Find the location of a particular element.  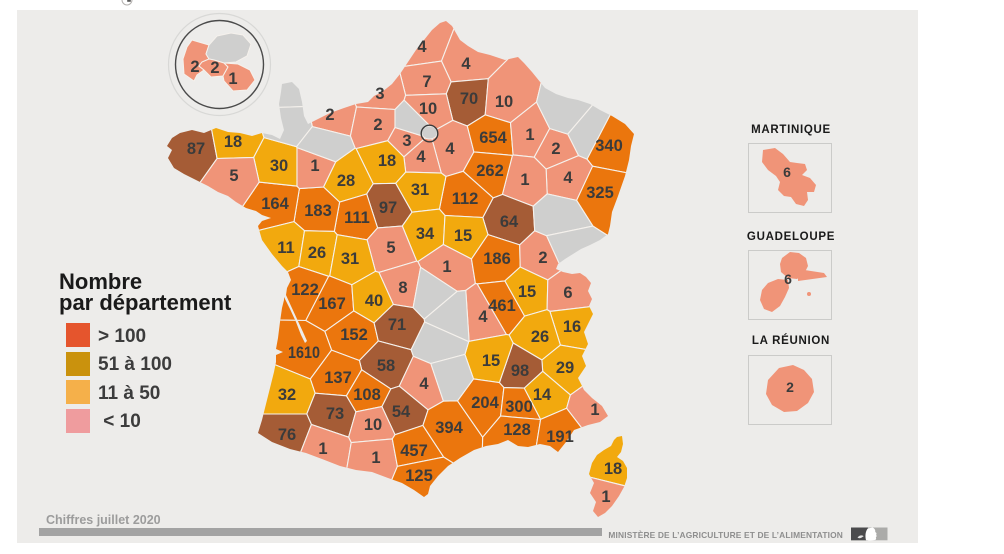

svg-text: 73 is located at coordinates (335, 414).